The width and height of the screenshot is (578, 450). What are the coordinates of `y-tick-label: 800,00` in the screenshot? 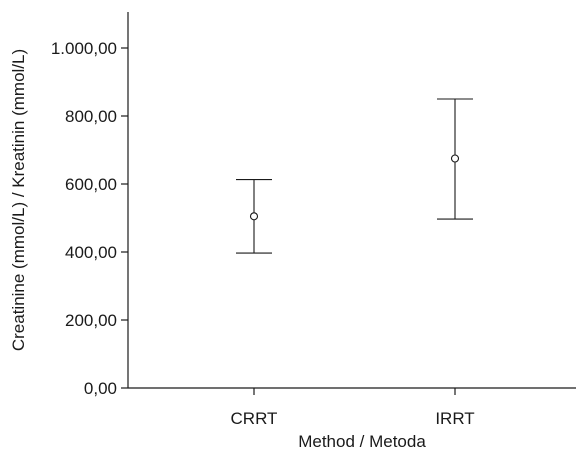 It's located at (91, 116).